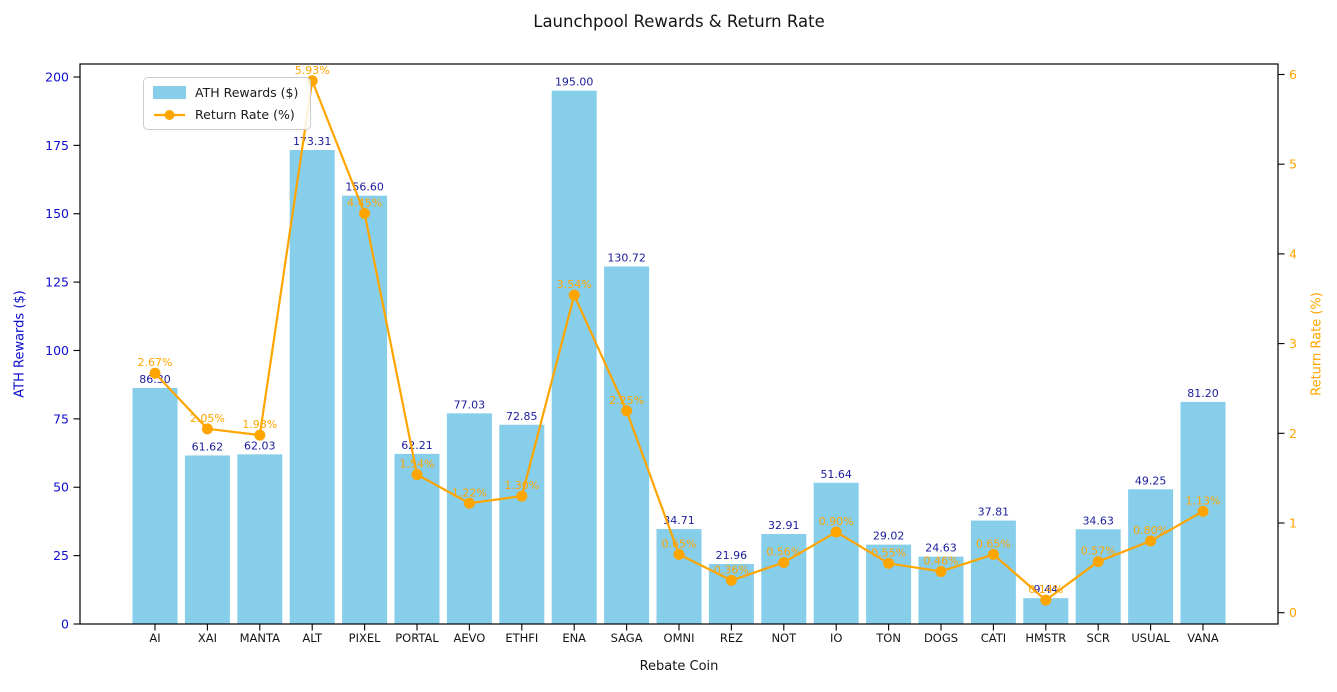  Describe the element at coordinates (1151, 480) in the screenshot. I see `bar-value-label-USUAL: 49.25` at that location.